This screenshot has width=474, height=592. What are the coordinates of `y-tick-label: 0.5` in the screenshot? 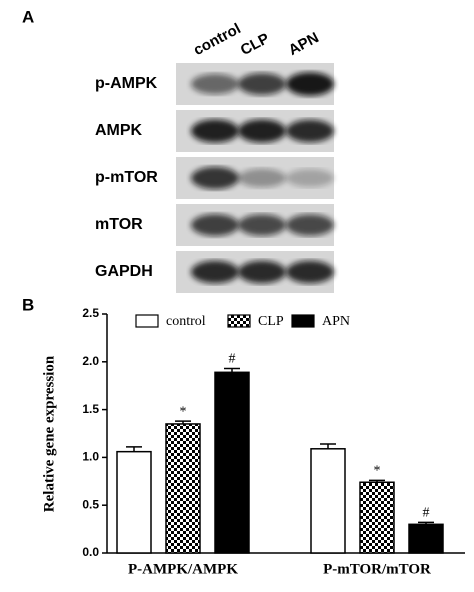 It's located at (90, 504).